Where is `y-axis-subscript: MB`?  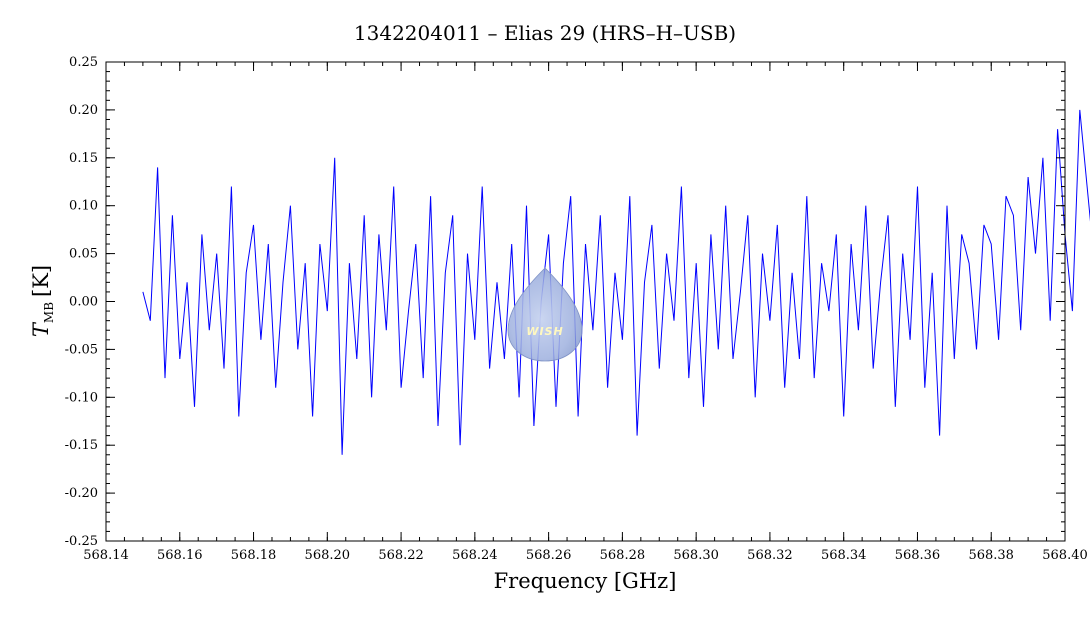
y-axis-subscript: MB is located at coordinates (49, 312).